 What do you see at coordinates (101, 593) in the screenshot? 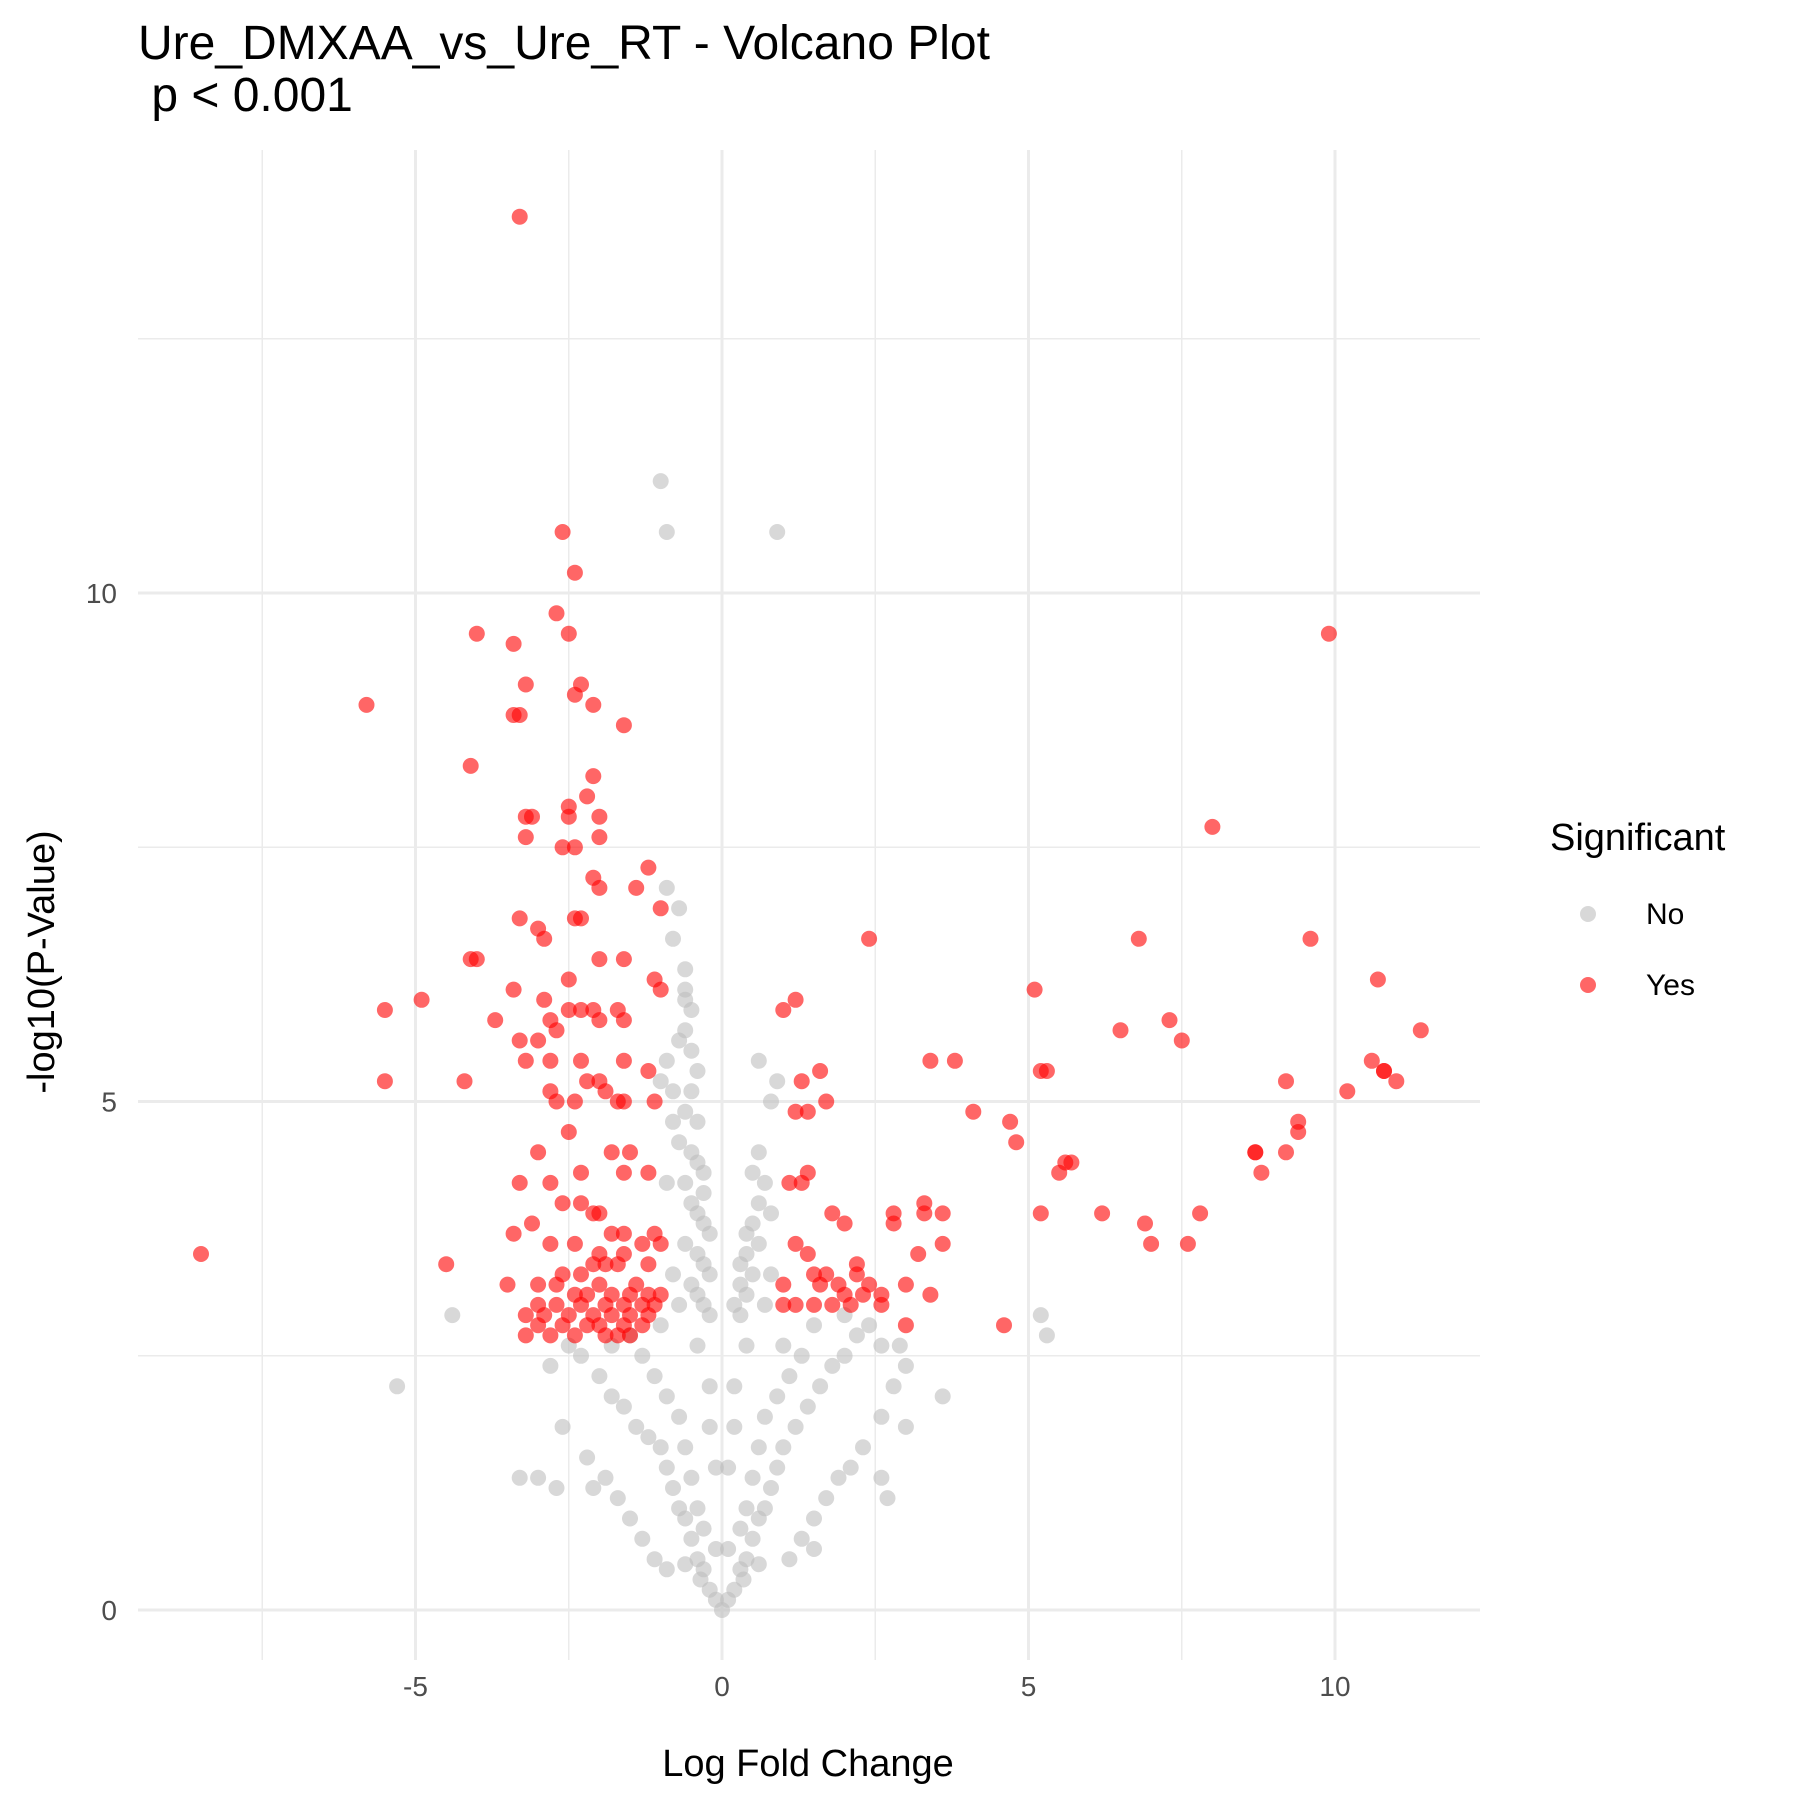
I see `y-tick-label: 10` at bounding box center [101, 593].